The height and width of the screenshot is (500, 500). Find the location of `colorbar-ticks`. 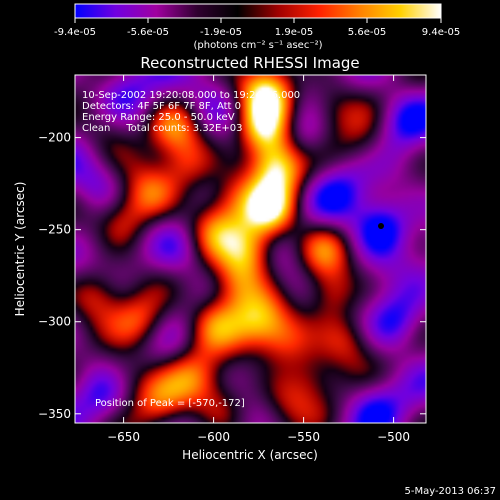

colorbar-ticks is located at coordinates (258, 20).